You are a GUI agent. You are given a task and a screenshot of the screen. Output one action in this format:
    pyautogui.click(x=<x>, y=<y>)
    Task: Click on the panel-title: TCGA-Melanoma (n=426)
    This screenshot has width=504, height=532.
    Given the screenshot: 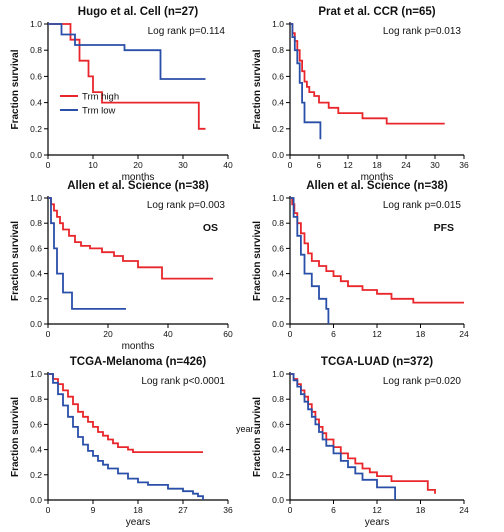 What is the action you would take?
    pyautogui.click(x=138, y=362)
    